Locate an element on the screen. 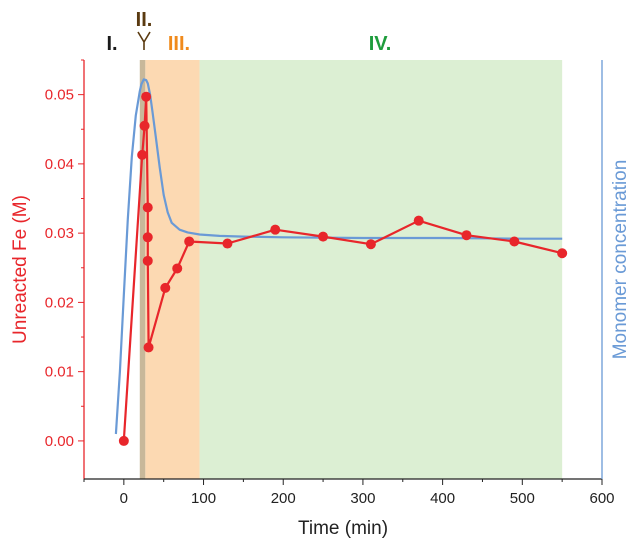 This screenshot has width=633, height=544. y2-axis-title: Monomer concentration is located at coordinates (620, 260).